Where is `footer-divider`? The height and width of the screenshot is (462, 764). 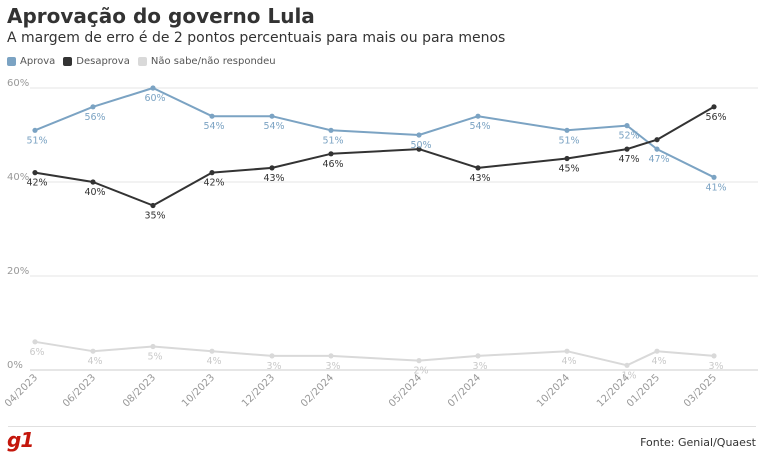
footer-divider is located at coordinates (382, 426).